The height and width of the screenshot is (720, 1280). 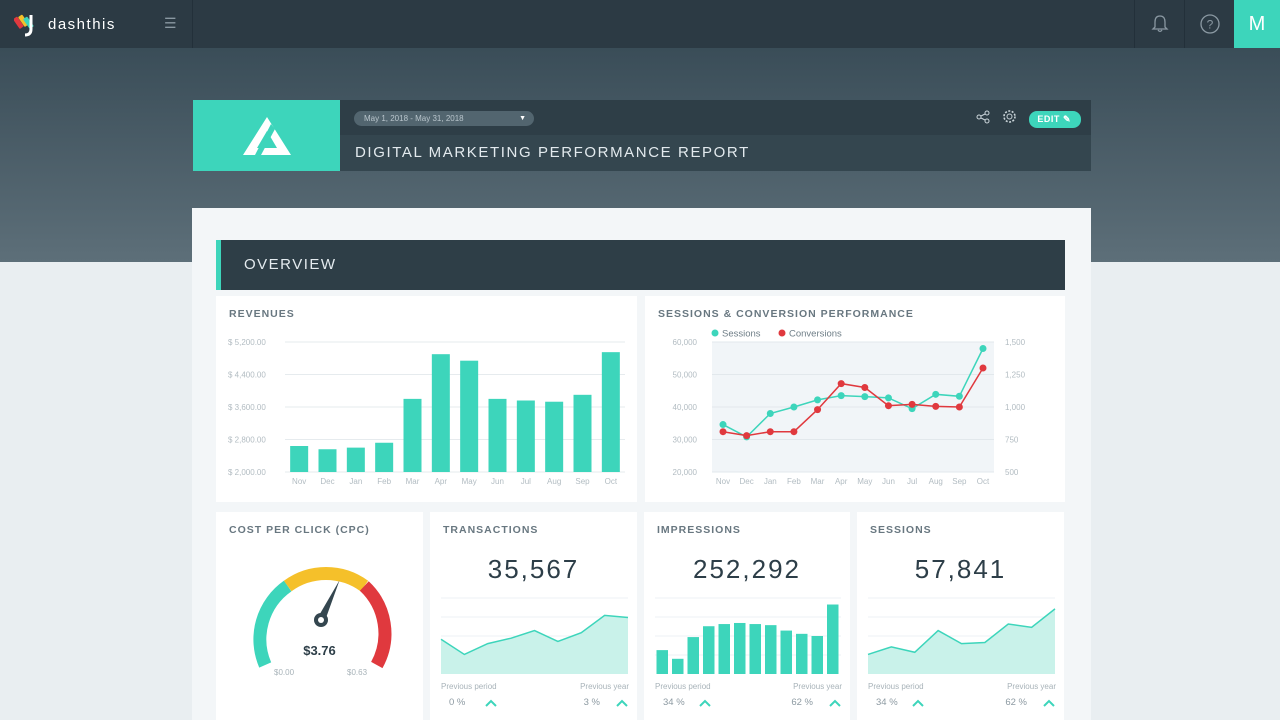 What do you see at coordinates (640, 24) in the screenshot?
I see `top-navbar: dashthis ☰ ? M` at bounding box center [640, 24].